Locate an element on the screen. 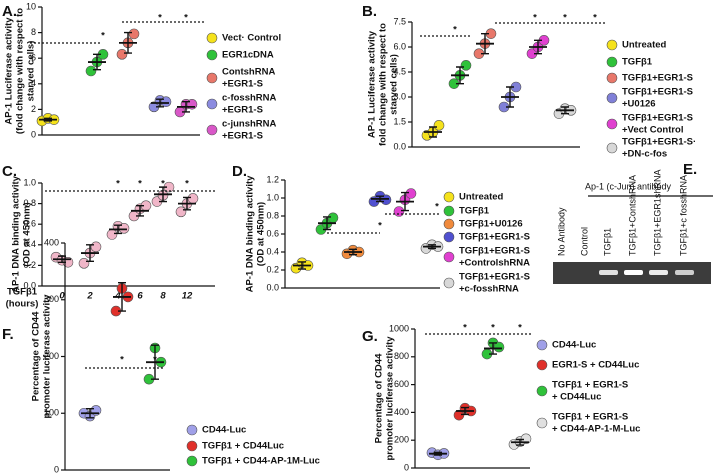  lane-label: TGFβ1 is located at coordinates (607, 242).